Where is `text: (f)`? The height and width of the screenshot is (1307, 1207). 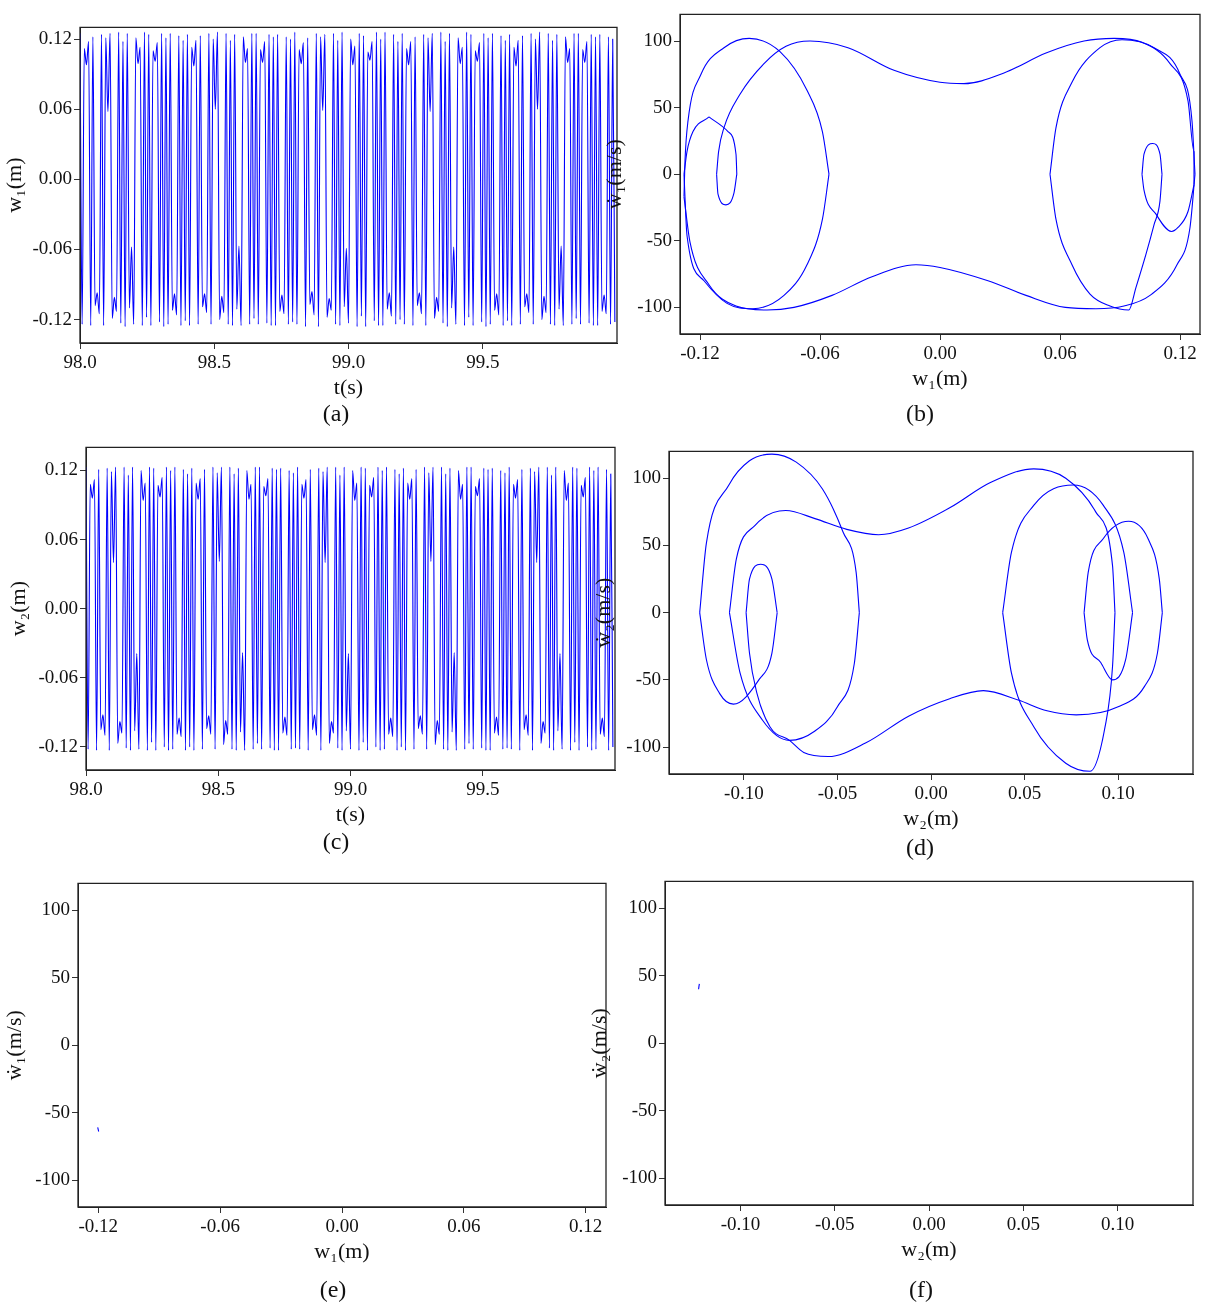 text: (f) is located at coordinates (921, 1289).